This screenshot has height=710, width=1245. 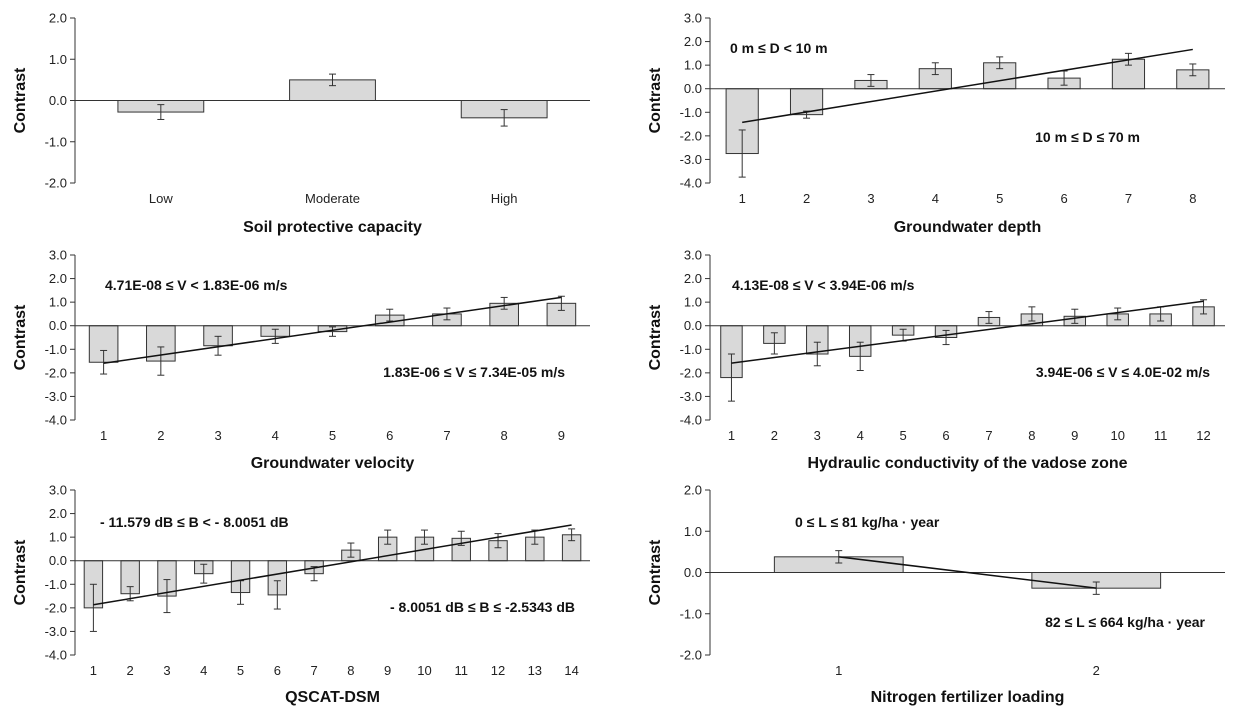 I want to click on annotation-label: - 8.0051 dB ≤ B ≤ -2.5343 dB, so click(x=482, y=607).